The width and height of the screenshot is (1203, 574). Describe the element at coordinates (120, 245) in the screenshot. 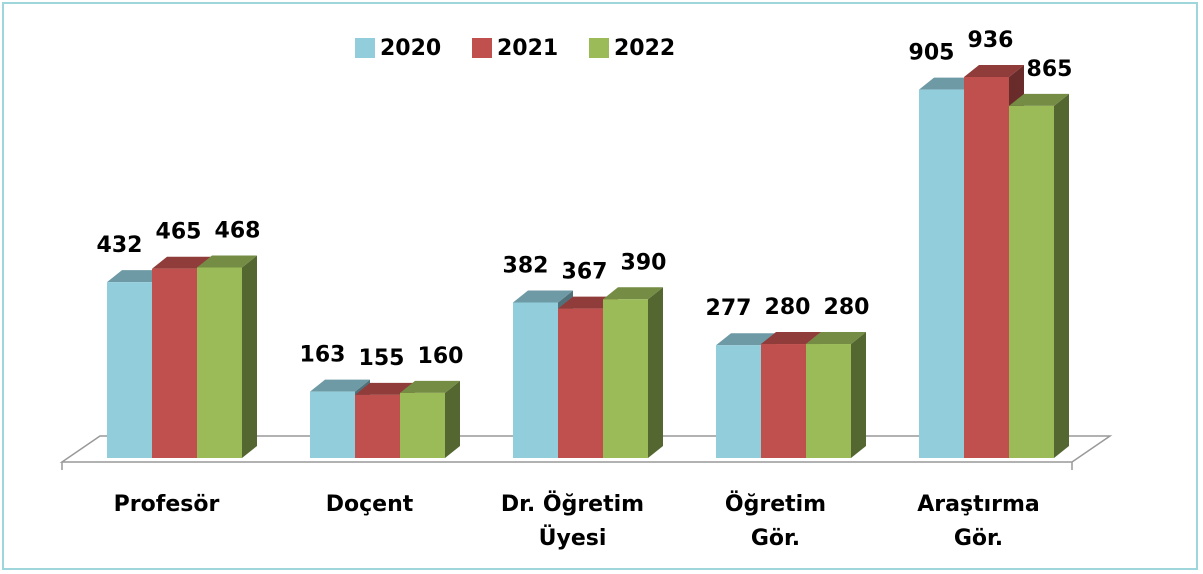

I see `value-label: 432` at that location.